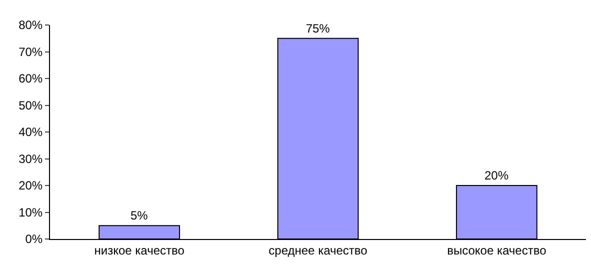 The width and height of the screenshot is (591, 279). Describe the element at coordinates (30, 79) in the screenshot. I see `y-tick-label: 60%` at that location.